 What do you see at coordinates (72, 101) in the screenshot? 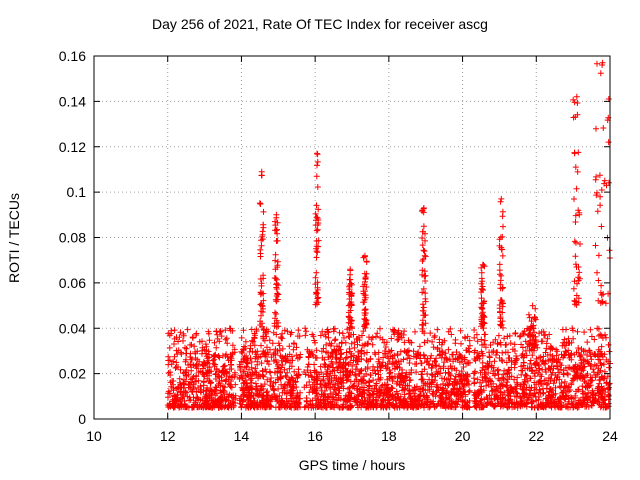
I see `y-tick-label: 0.14` at bounding box center [72, 101].